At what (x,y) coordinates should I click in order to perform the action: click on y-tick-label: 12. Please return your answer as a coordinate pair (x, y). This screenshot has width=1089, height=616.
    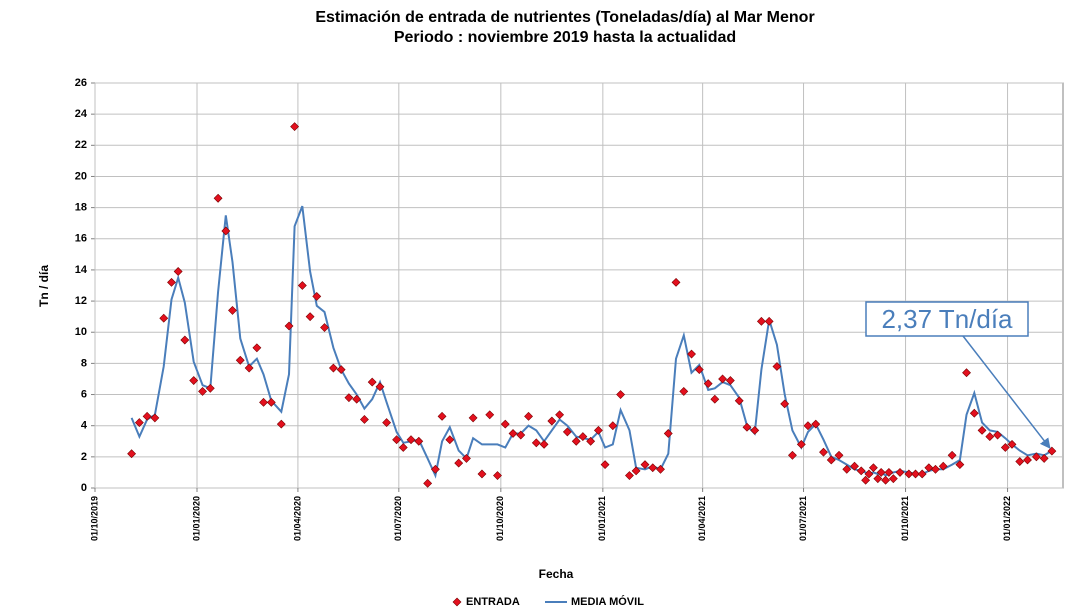
    Looking at the image, I should click on (81, 301).